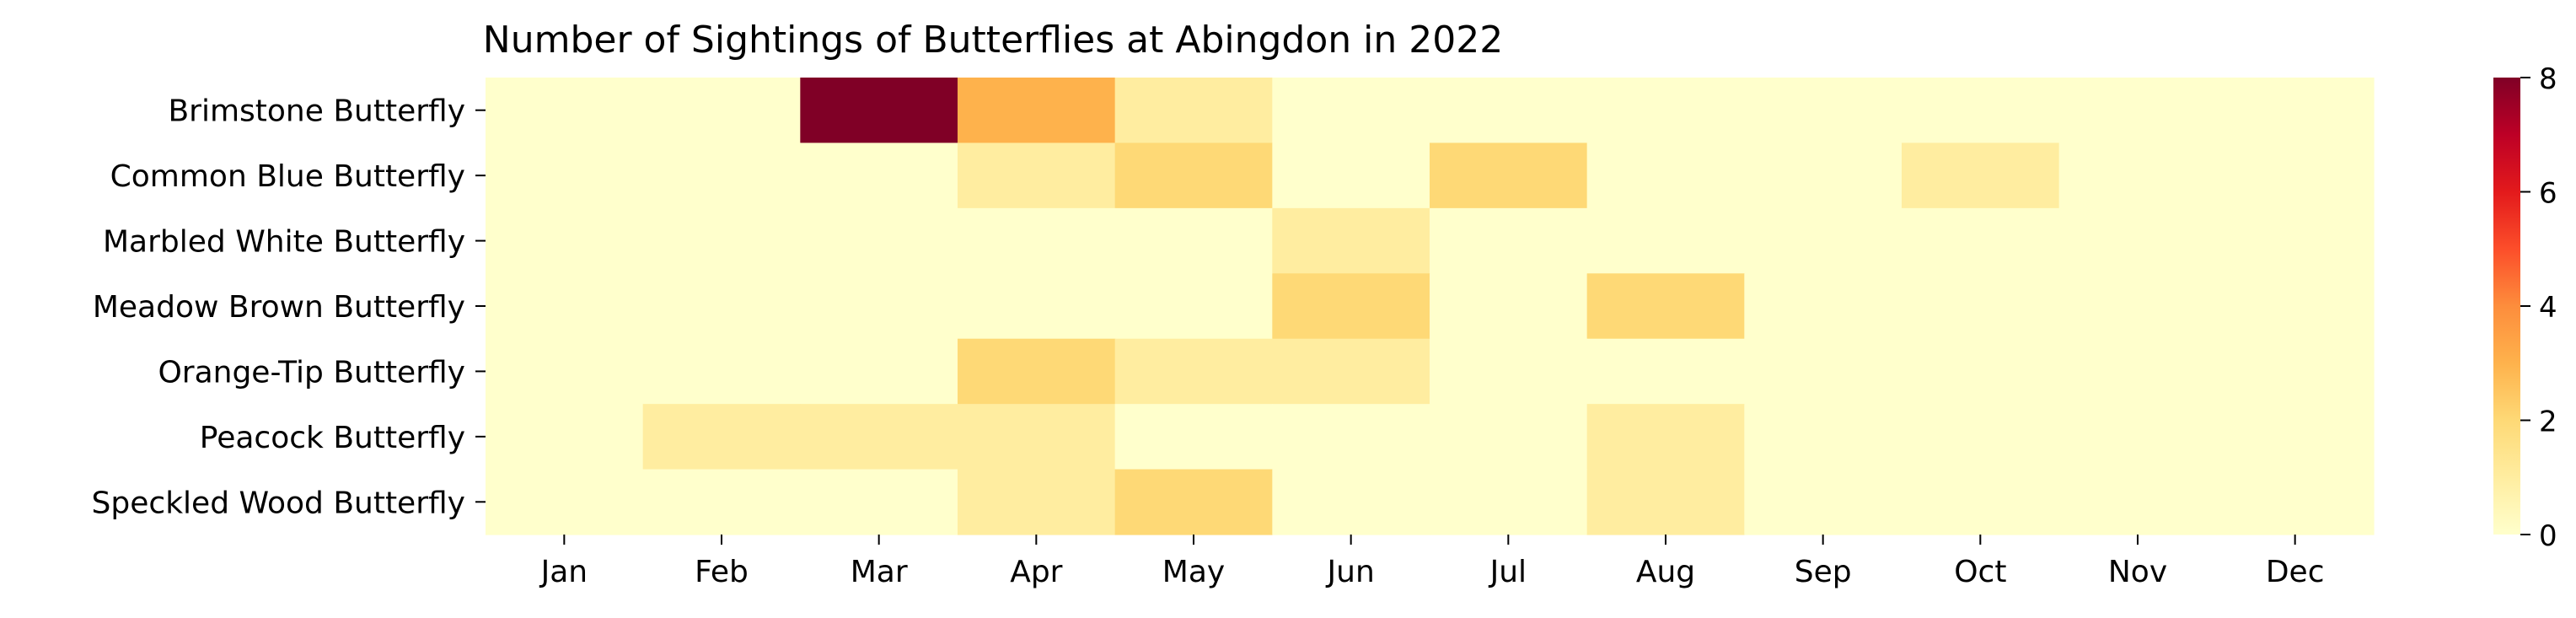 The height and width of the screenshot is (618, 2576). Describe the element at coordinates (722, 572) in the screenshot. I see `x-tick-label: Feb` at that location.